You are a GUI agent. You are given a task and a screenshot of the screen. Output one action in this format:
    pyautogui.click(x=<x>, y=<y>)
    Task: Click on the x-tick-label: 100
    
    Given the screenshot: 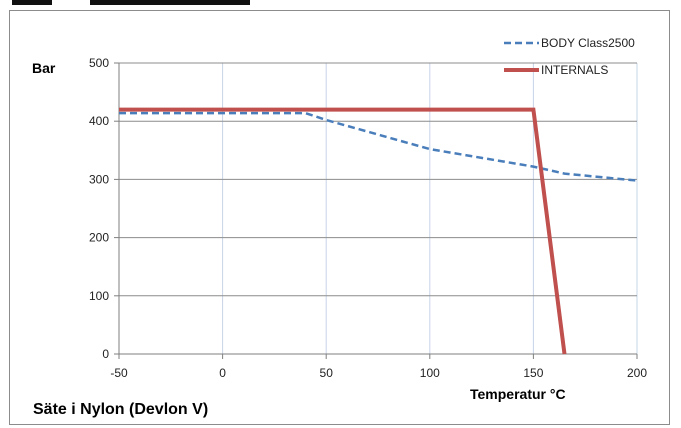 What is the action you would take?
    pyautogui.click(x=430, y=373)
    